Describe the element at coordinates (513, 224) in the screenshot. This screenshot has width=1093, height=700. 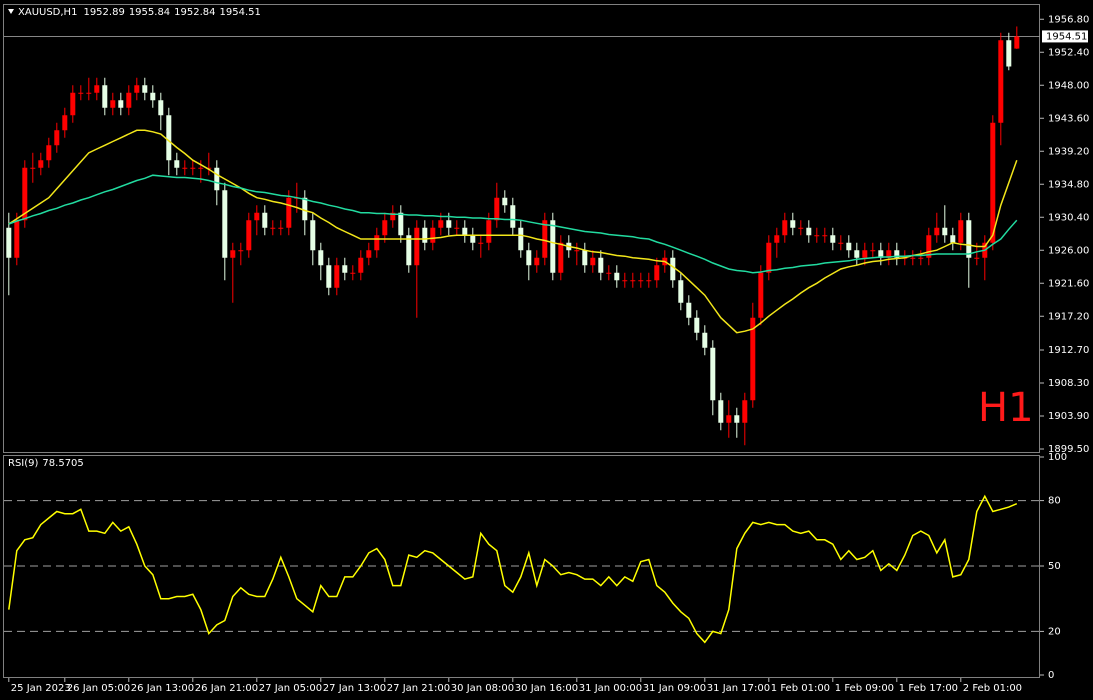
I see `line` at that location.